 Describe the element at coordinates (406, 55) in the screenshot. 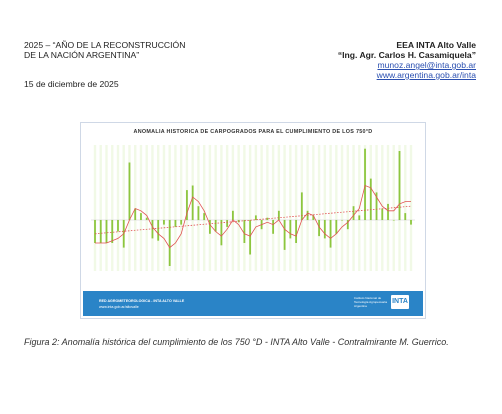

I see `station-name: “Ing. Agr. Carlos H. Casamiquela”` at that location.